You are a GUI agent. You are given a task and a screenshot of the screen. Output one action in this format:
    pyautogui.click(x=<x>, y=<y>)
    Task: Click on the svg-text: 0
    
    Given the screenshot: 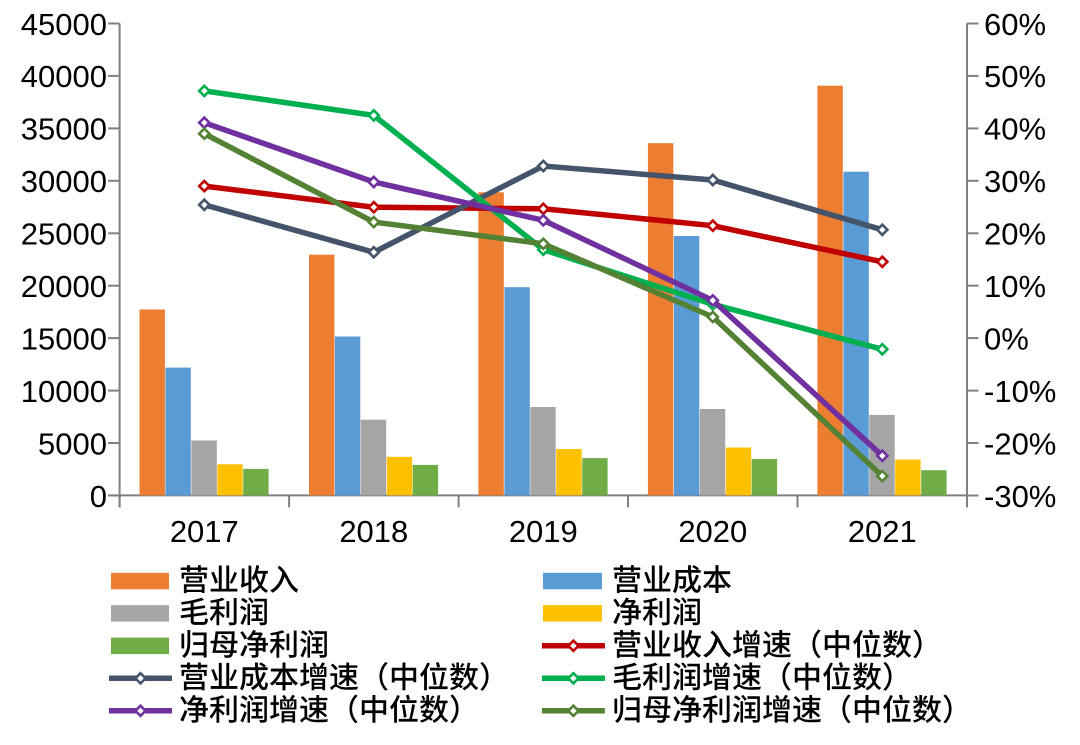 What is the action you would take?
    pyautogui.click(x=98, y=496)
    